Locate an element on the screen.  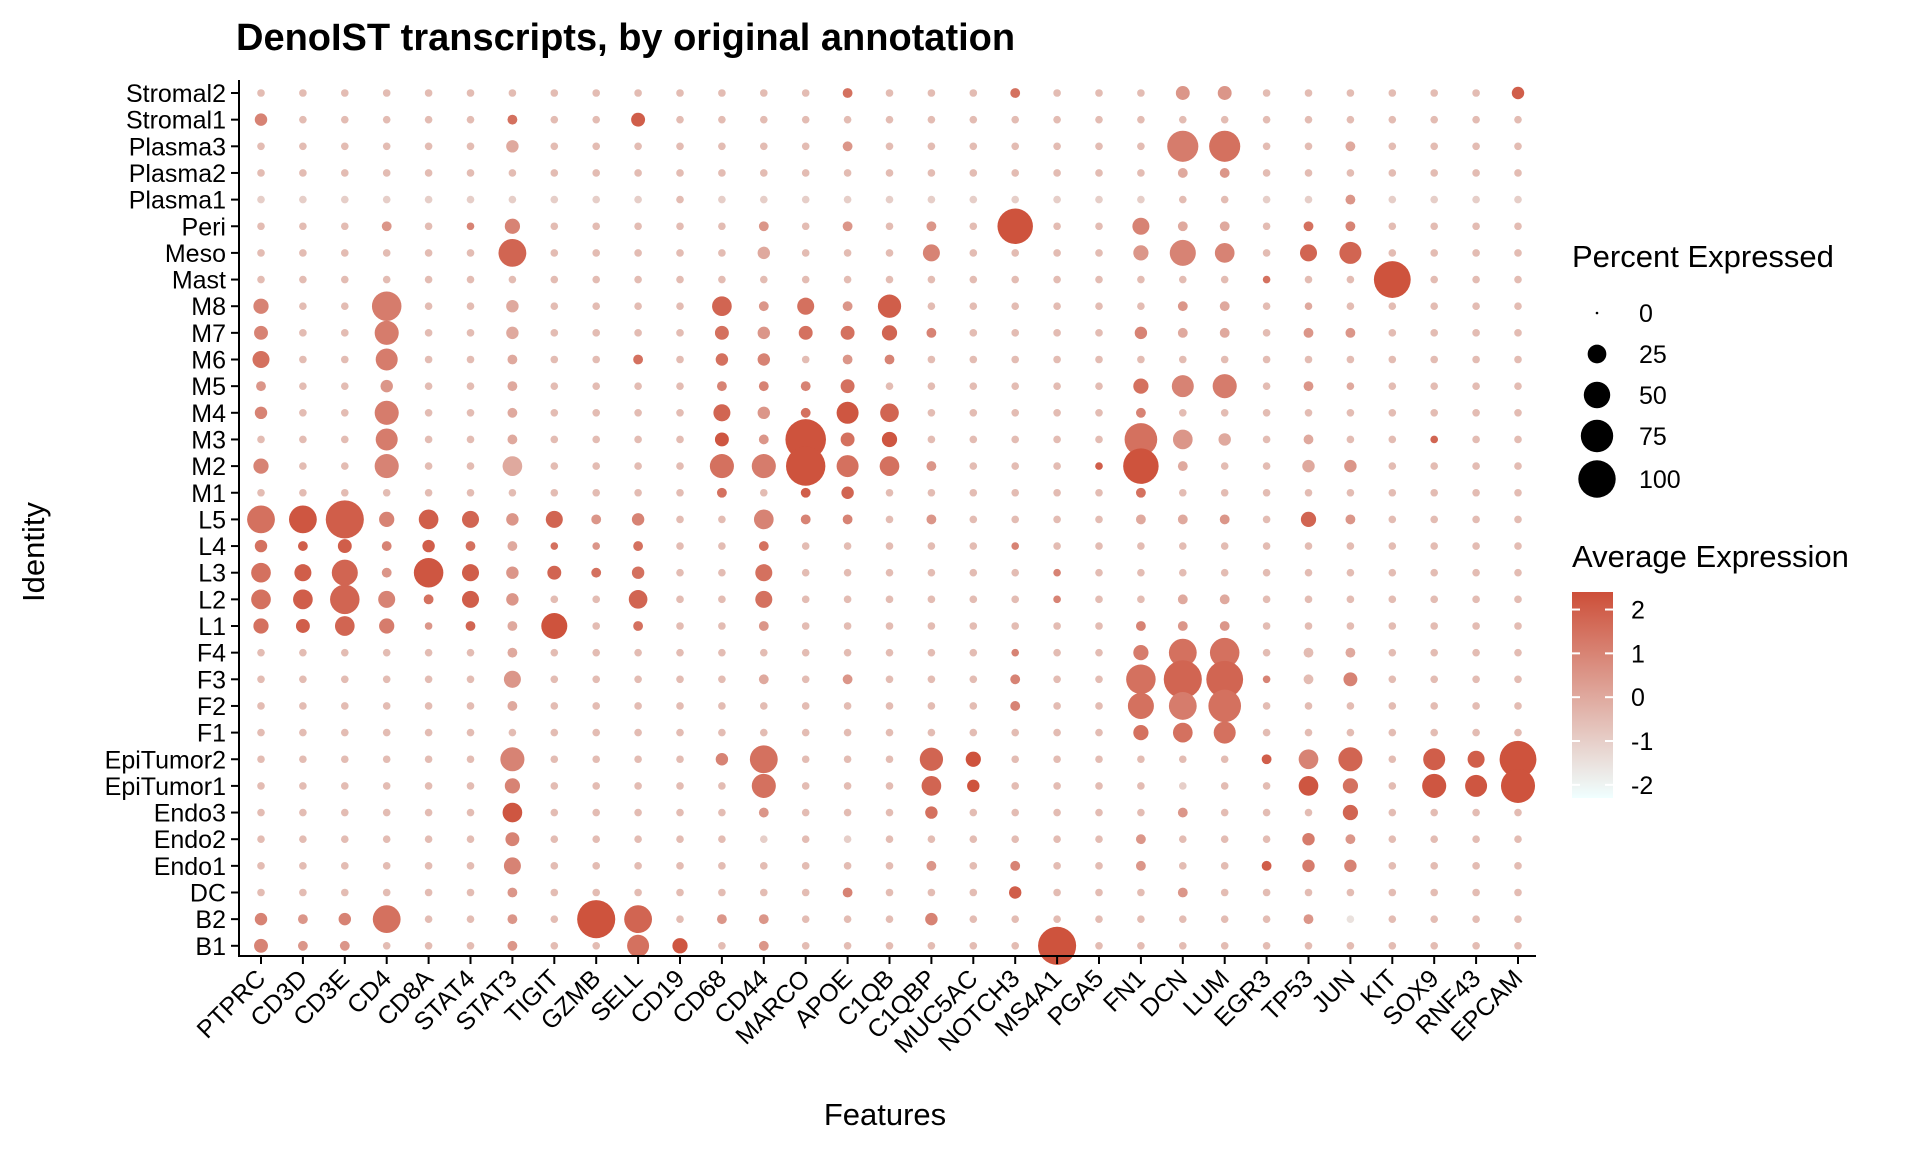
dot-B1-CD44 is located at coordinates (763, 945).